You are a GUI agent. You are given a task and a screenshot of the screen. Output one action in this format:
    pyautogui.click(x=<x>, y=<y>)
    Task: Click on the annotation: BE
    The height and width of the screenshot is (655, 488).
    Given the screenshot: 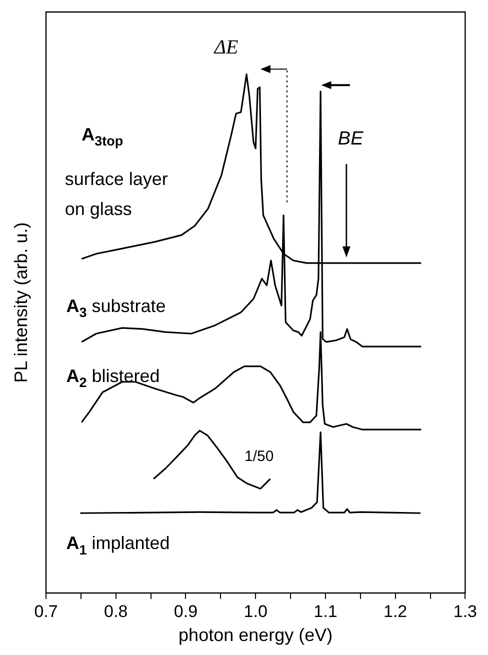 What is the action you would take?
    pyautogui.click(x=351, y=139)
    